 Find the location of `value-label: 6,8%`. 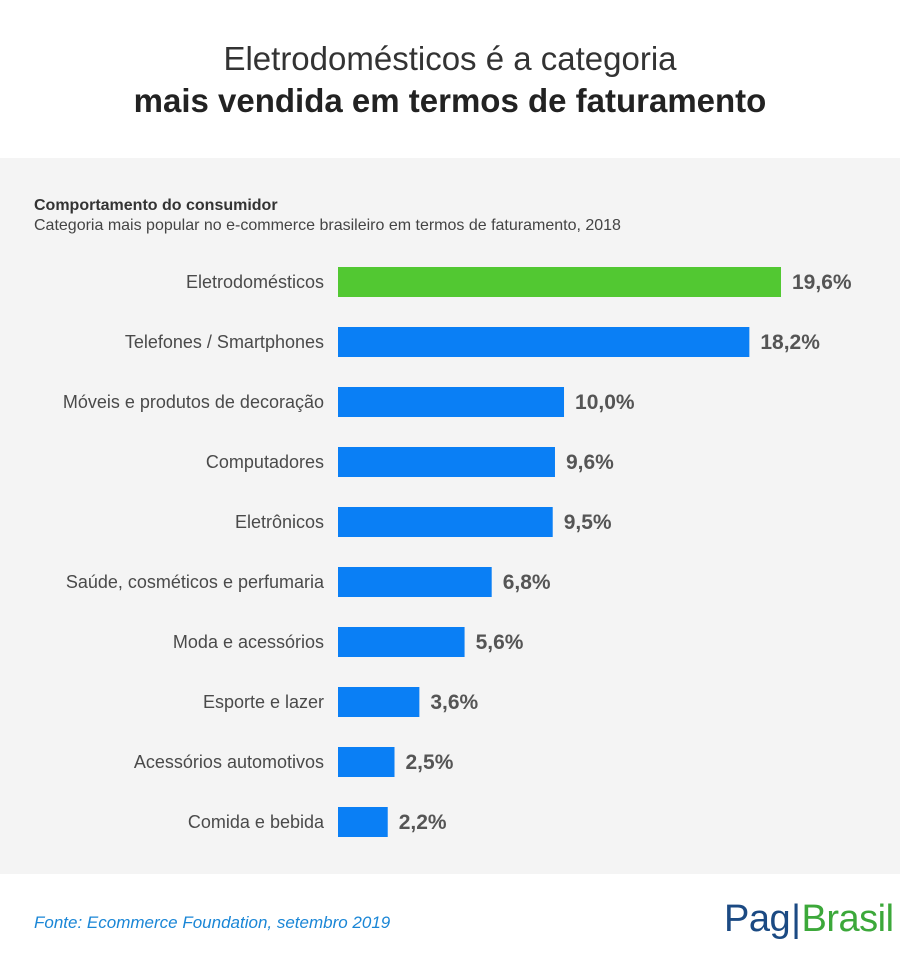

value-label: 6,8% is located at coordinates (527, 582).